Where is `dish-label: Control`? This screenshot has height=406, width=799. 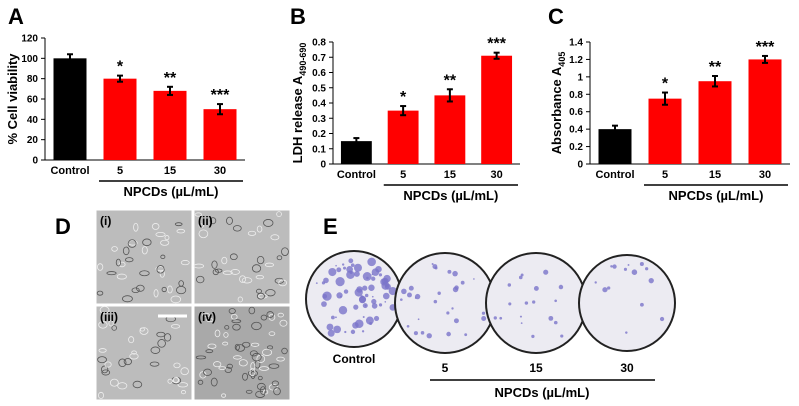
dish-label: Control is located at coordinates (354, 359).